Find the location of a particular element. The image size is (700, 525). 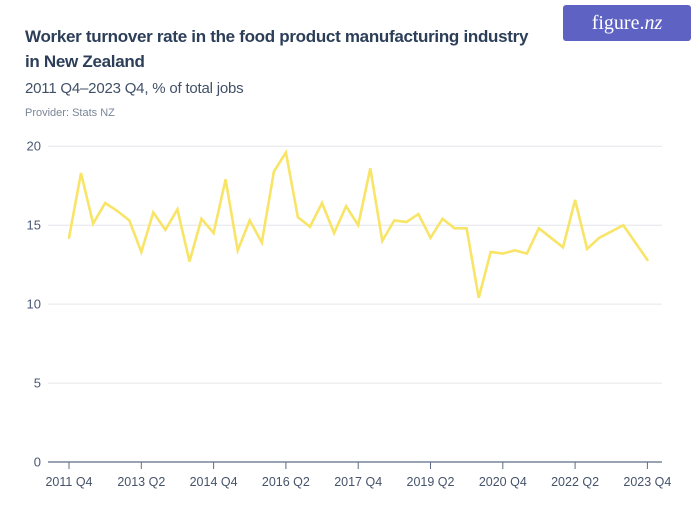

x-tick-label: 2022 Q2 is located at coordinates (575, 482).